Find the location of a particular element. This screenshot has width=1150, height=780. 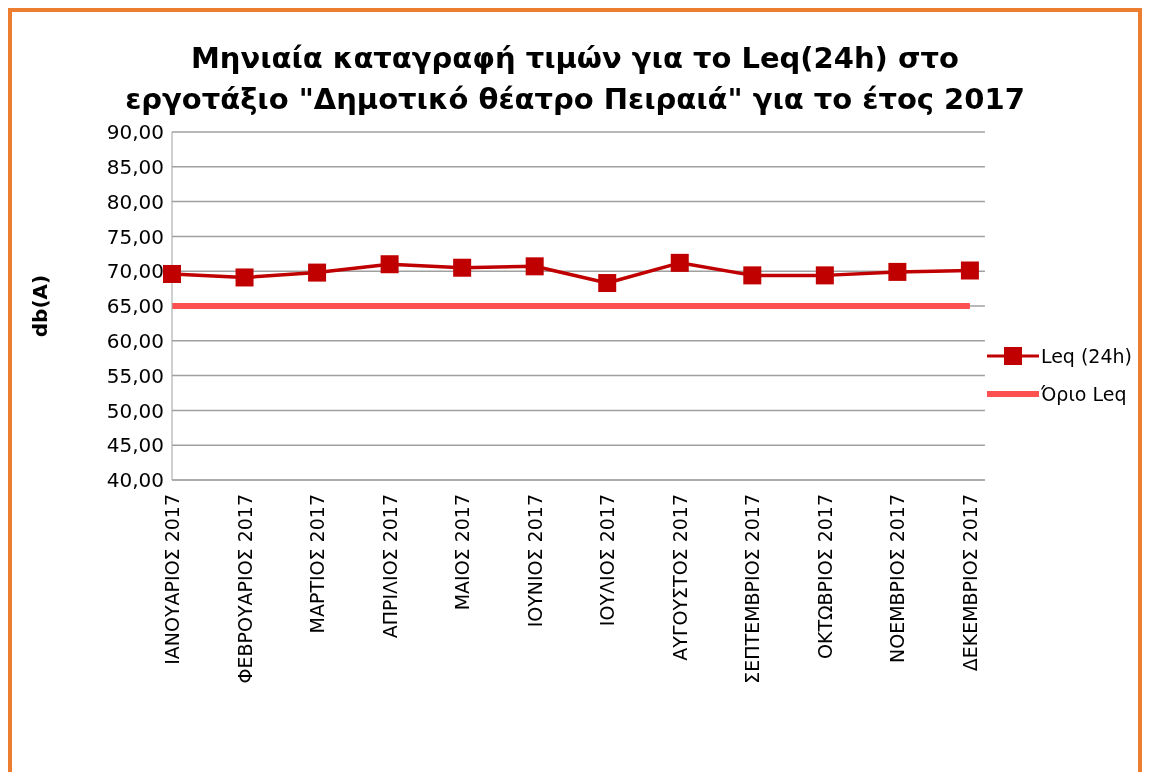

x-tick-label: ΙΟΥΛΙΟΣ 2017 is located at coordinates (607, 560).